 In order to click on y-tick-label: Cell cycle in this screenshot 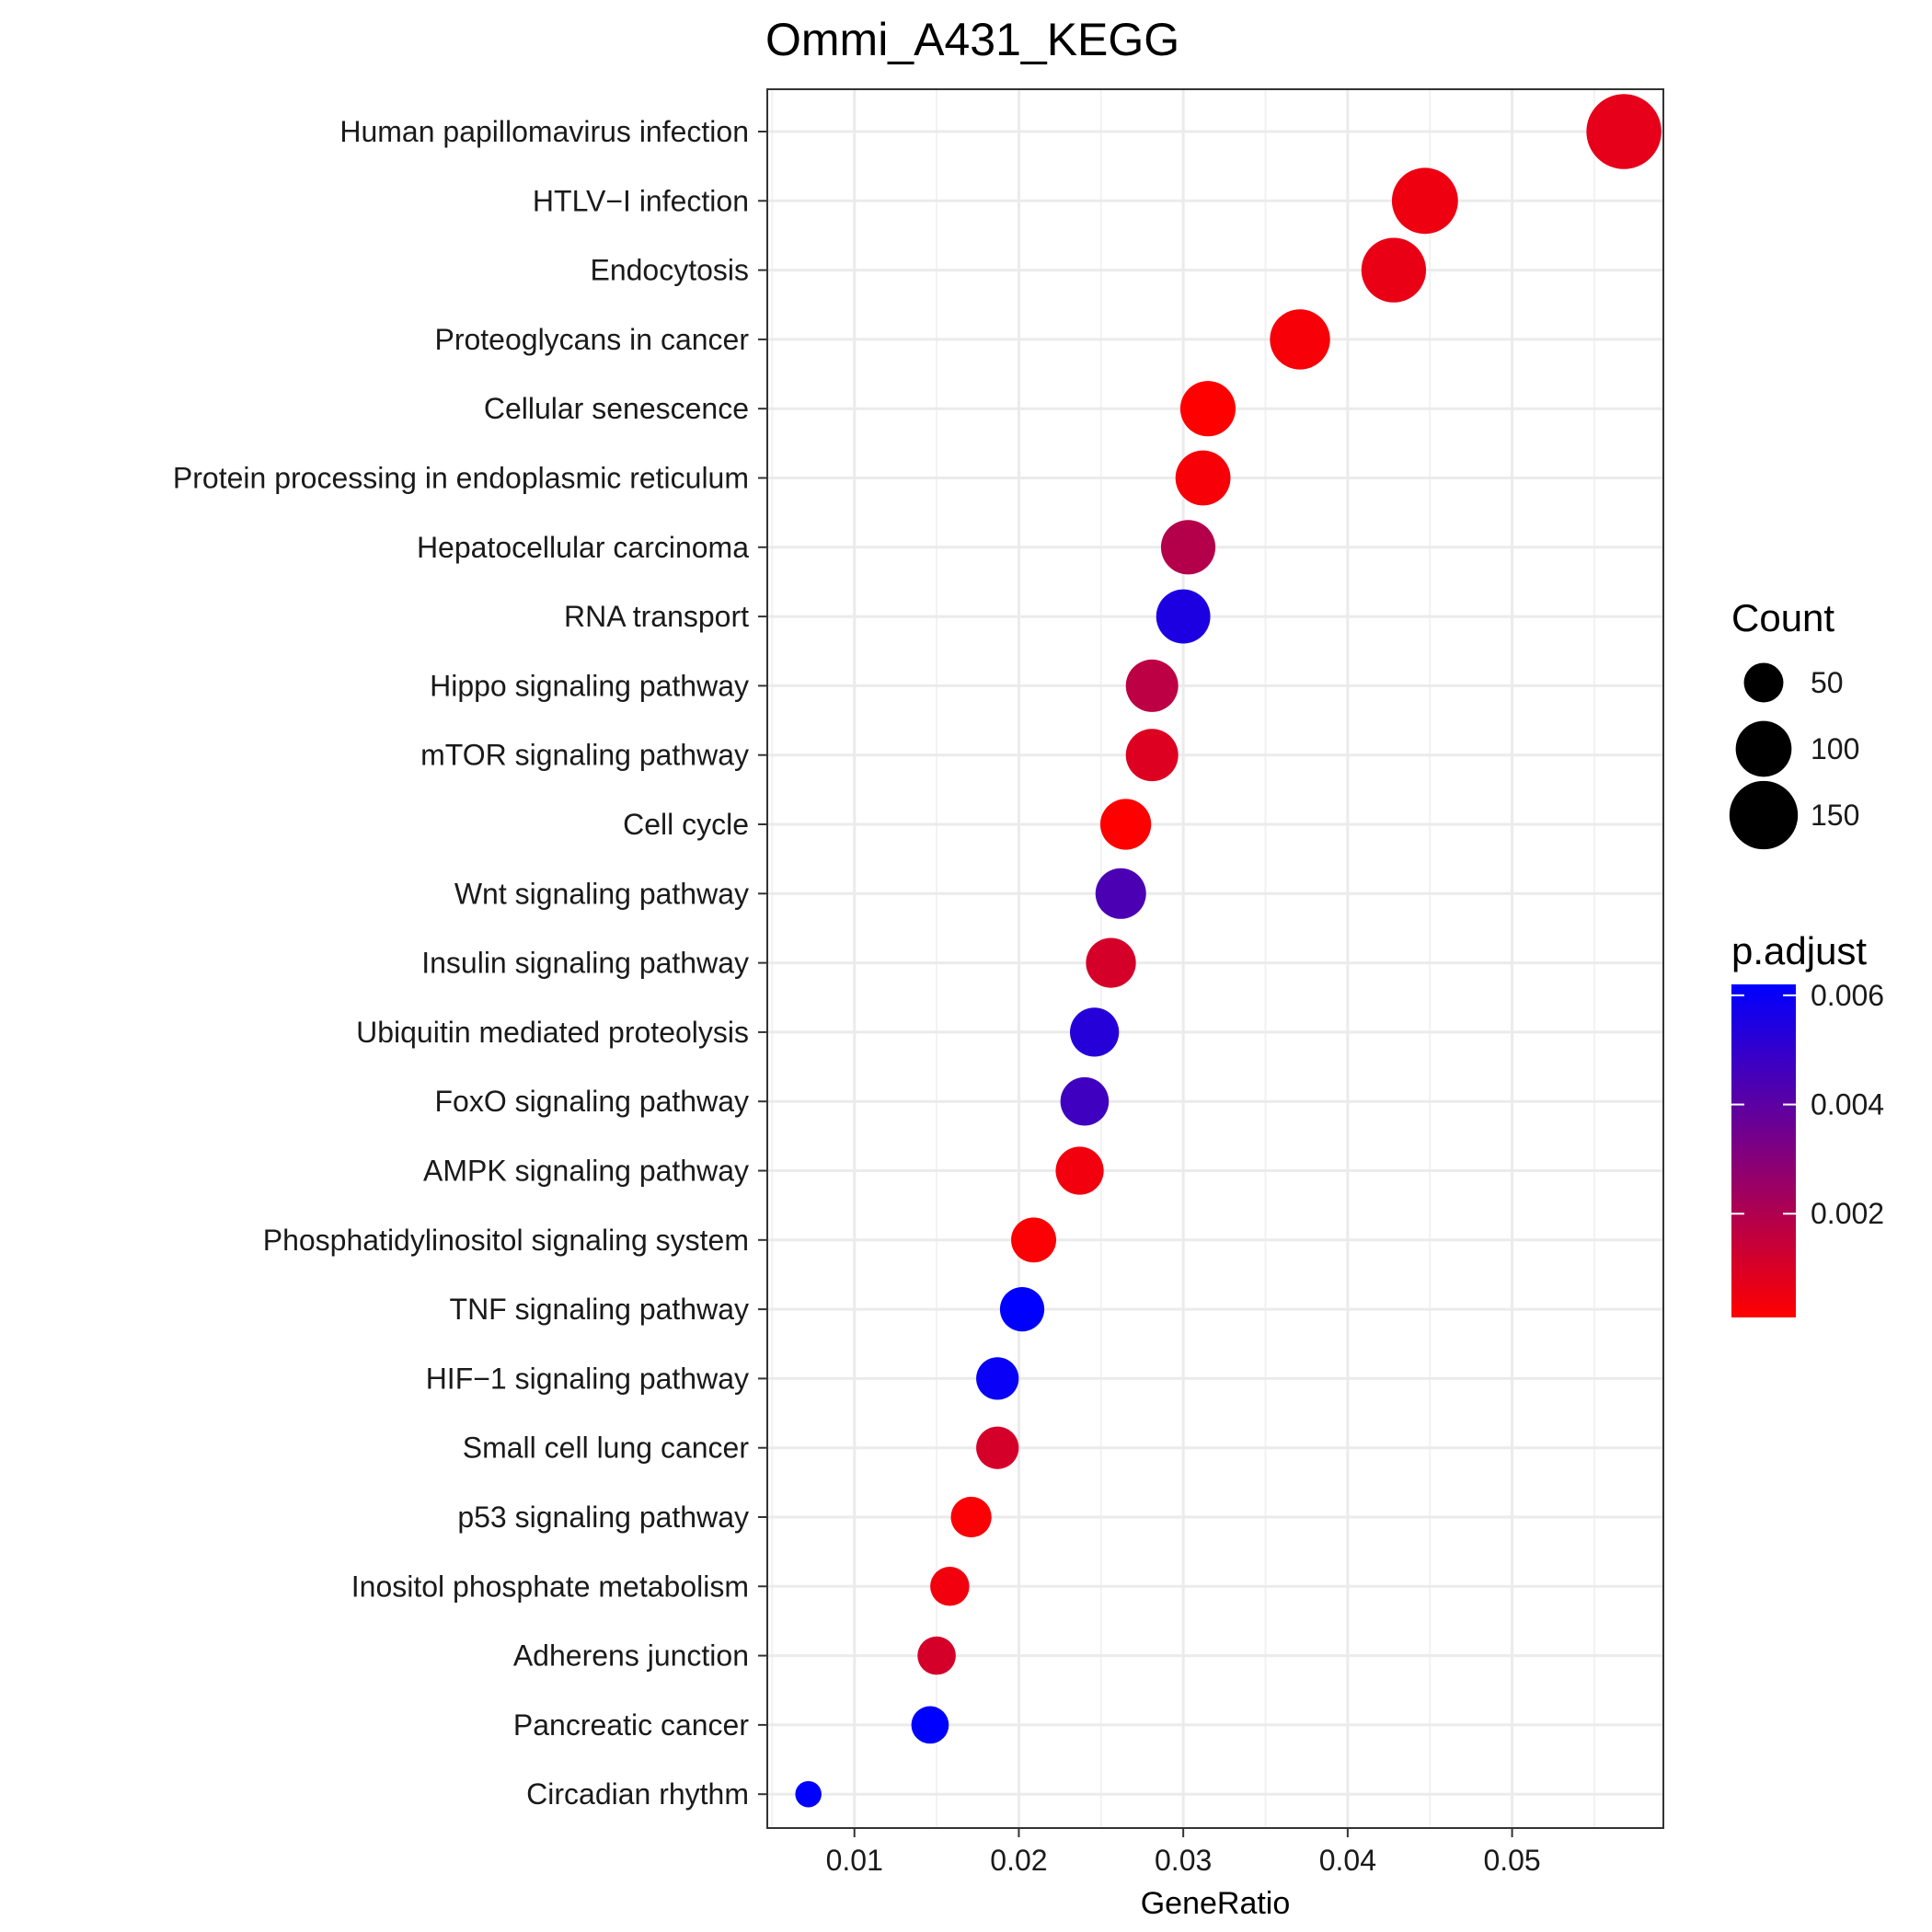, I will do `click(686, 824)`.